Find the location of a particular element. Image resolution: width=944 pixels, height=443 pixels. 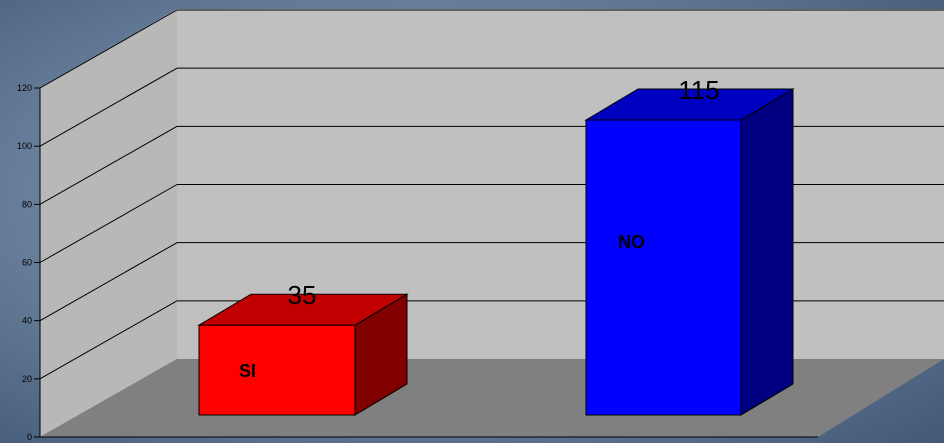

y-tick-label: 40 is located at coordinates (27, 321).